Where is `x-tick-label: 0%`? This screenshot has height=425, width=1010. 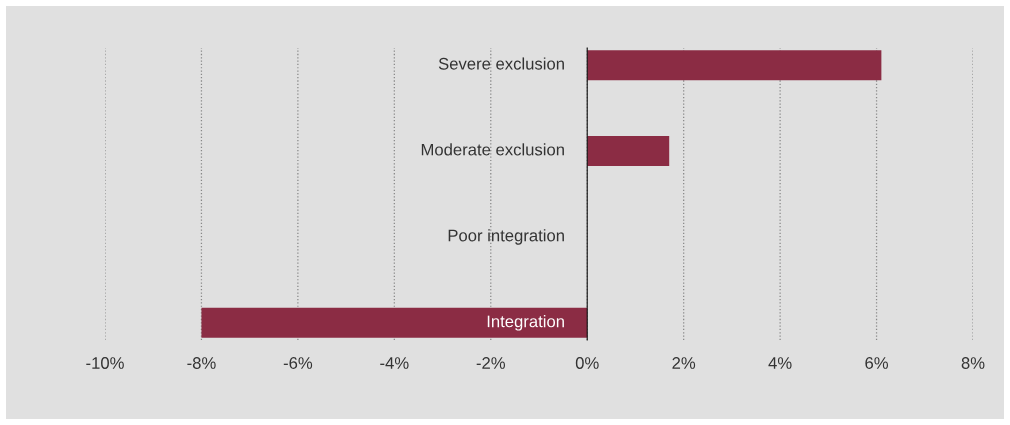
x-tick-label: 0% is located at coordinates (587, 363).